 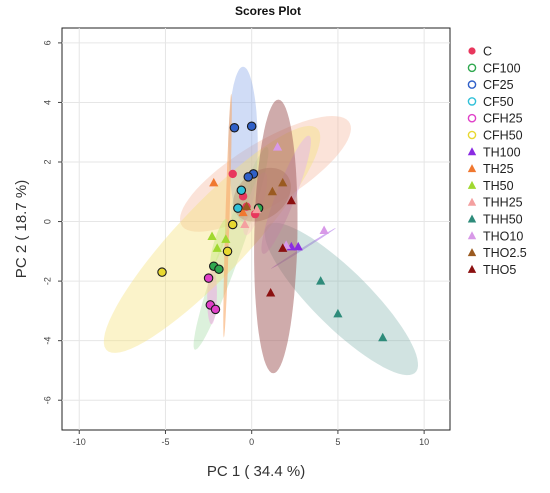 What do you see at coordinates (341, 299) in the screenshot?
I see `ellipse-thh50` at bounding box center [341, 299].